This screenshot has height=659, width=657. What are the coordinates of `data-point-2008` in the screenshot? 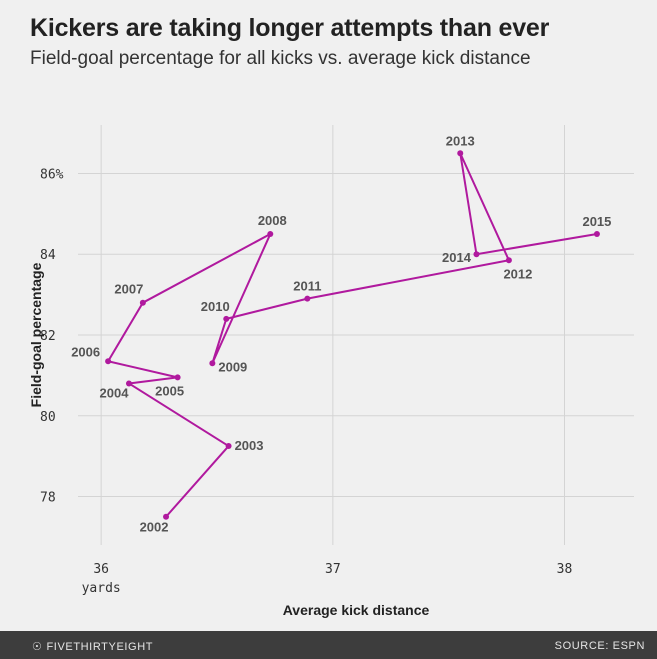 It's located at (270, 234).